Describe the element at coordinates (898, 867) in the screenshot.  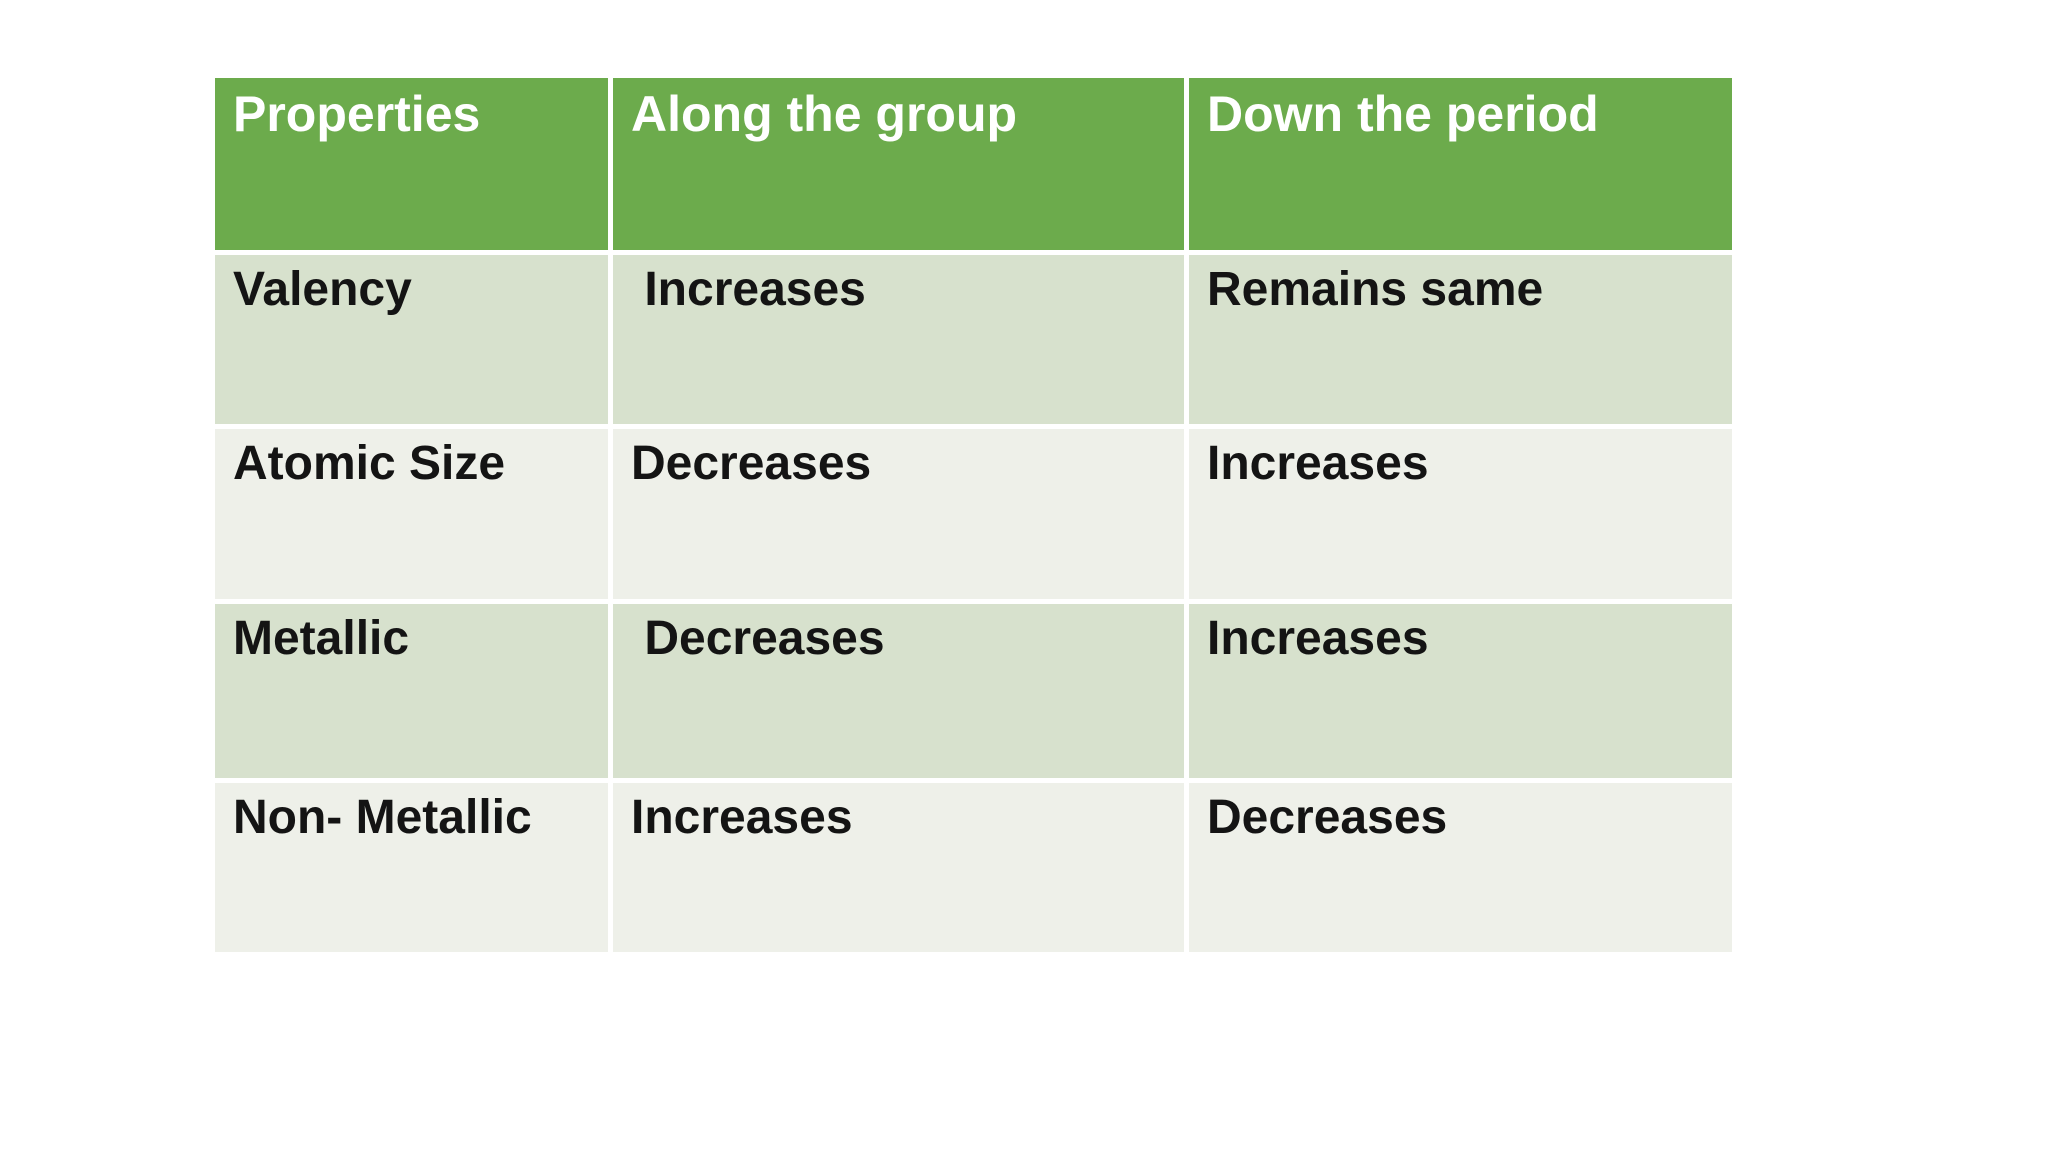
I see `cell-non-metallic-along-group: Increases` at that location.